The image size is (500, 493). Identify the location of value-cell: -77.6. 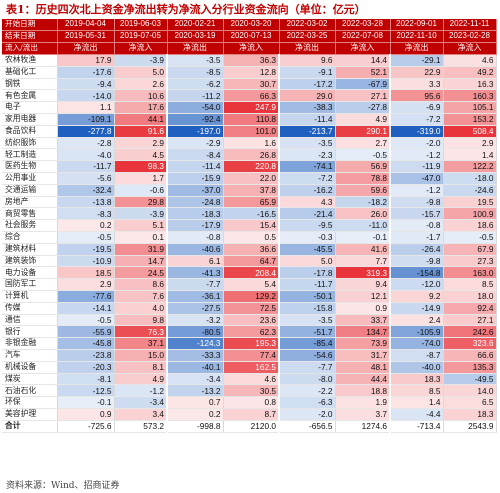
(86, 296).